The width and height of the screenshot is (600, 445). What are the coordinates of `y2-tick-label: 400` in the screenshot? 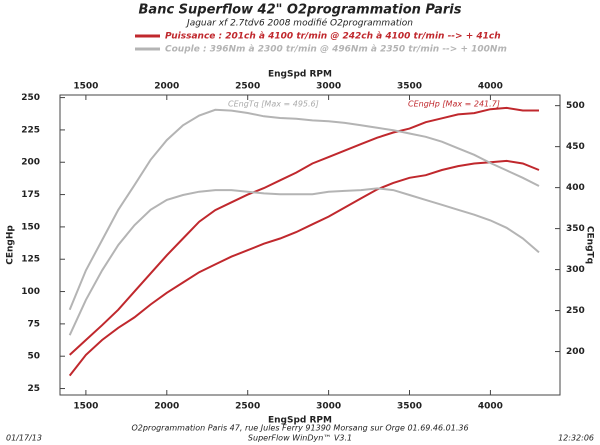 It's located at (575, 188).